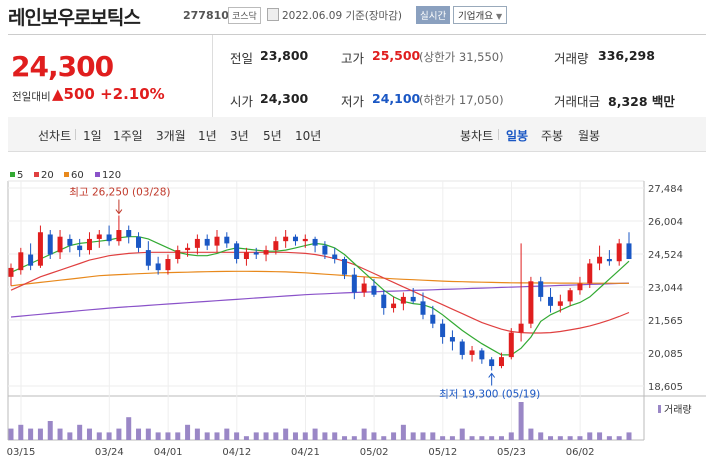 This screenshot has height=461, width=706. Describe the element at coordinates (207, 136) in the screenshot. I see `tab-1year: 1년` at that location.